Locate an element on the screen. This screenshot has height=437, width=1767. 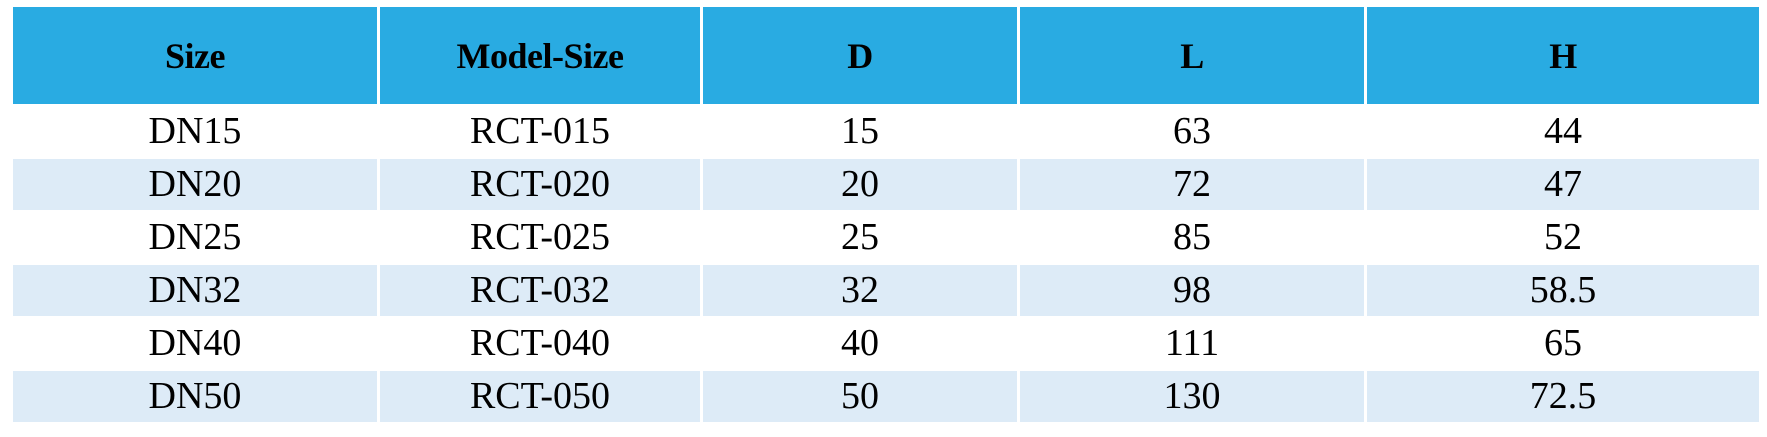
cell-l: 111 is located at coordinates (1192, 343).